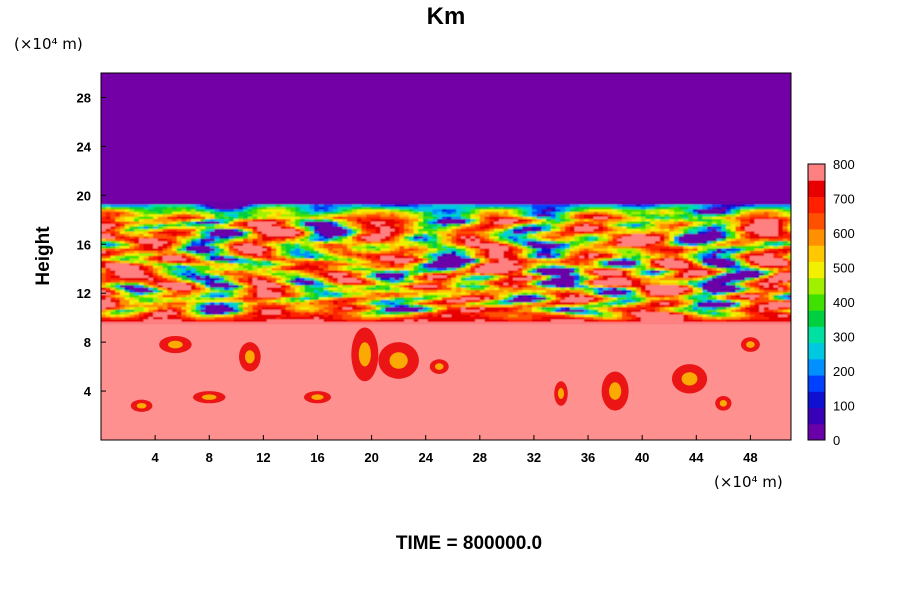 Image resolution: width=900 pixels, height=600 pixels. I want to click on x-tick-label: 36, so click(588, 457).